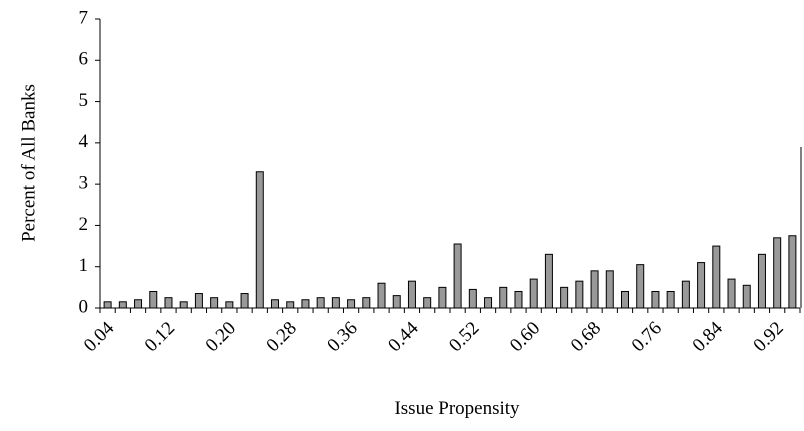 Image resolution: width=804 pixels, height=431 pixels. What do you see at coordinates (84, 183) in the screenshot?
I see `y-tick-label: 3` at bounding box center [84, 183].